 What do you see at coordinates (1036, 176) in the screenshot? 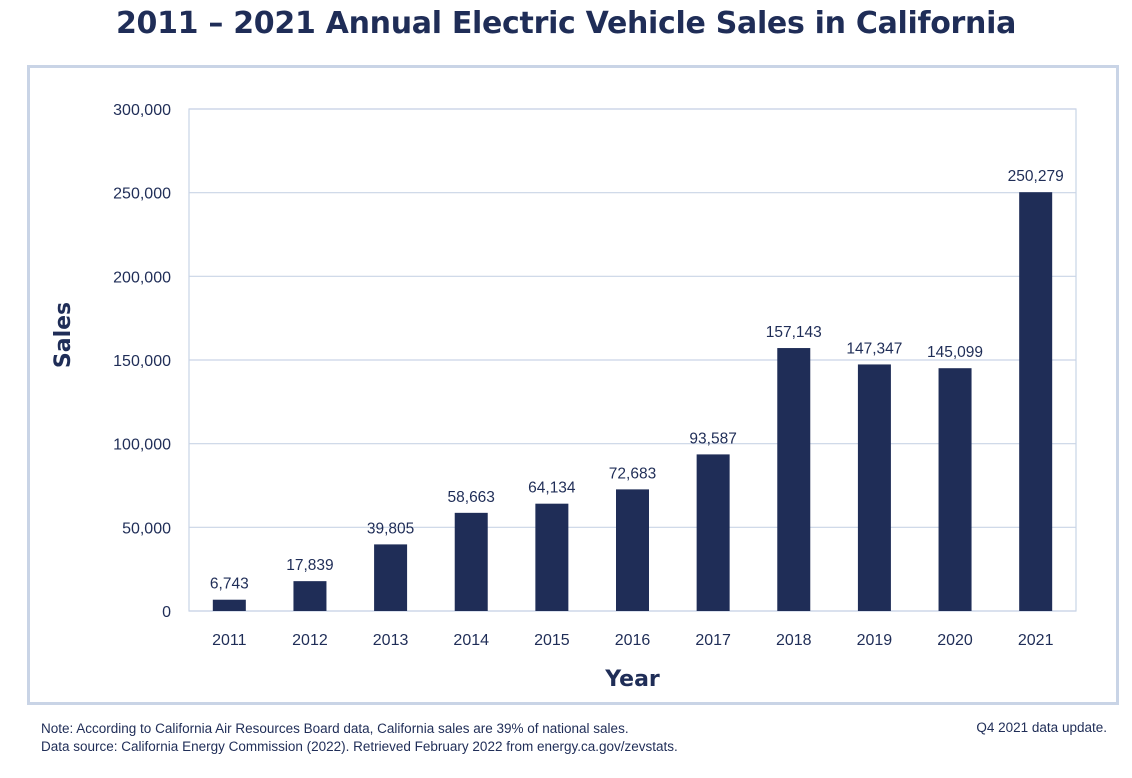
I see `data-label-2021: 250,279` at bounding box center [1036, 176].